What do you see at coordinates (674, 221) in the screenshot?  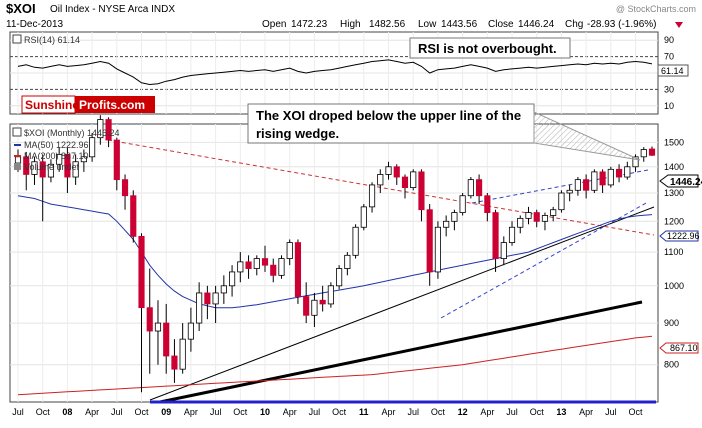 I see `price-y-tick: 1200` at bounding box center [674, 221].